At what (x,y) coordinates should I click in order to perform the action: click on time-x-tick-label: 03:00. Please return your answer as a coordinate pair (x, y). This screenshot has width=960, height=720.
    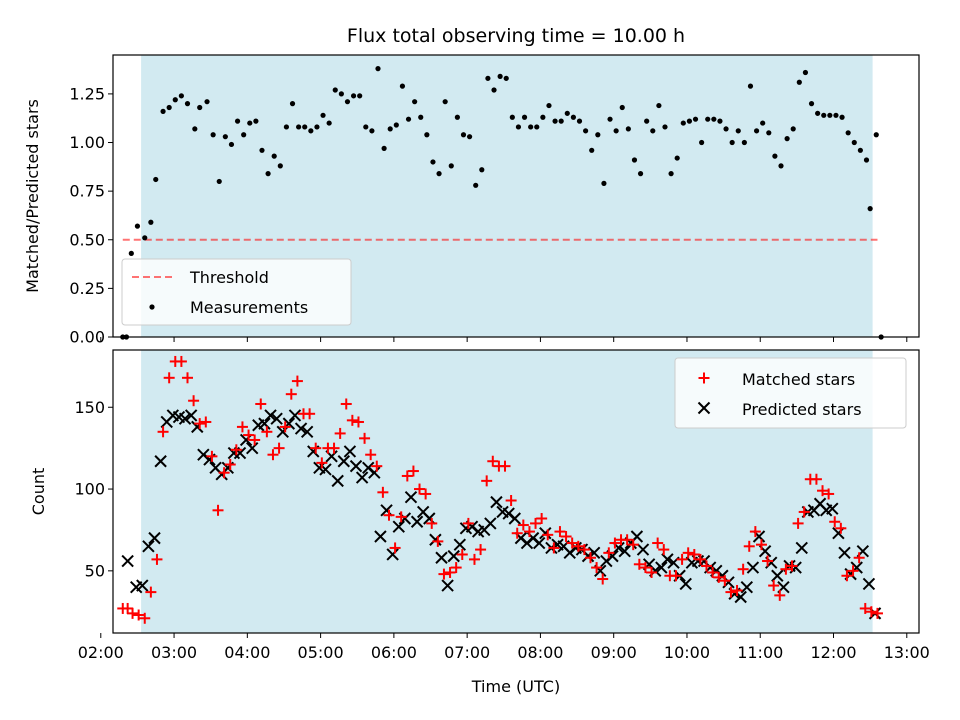
    Looking at the image, I should click on (174, 652).